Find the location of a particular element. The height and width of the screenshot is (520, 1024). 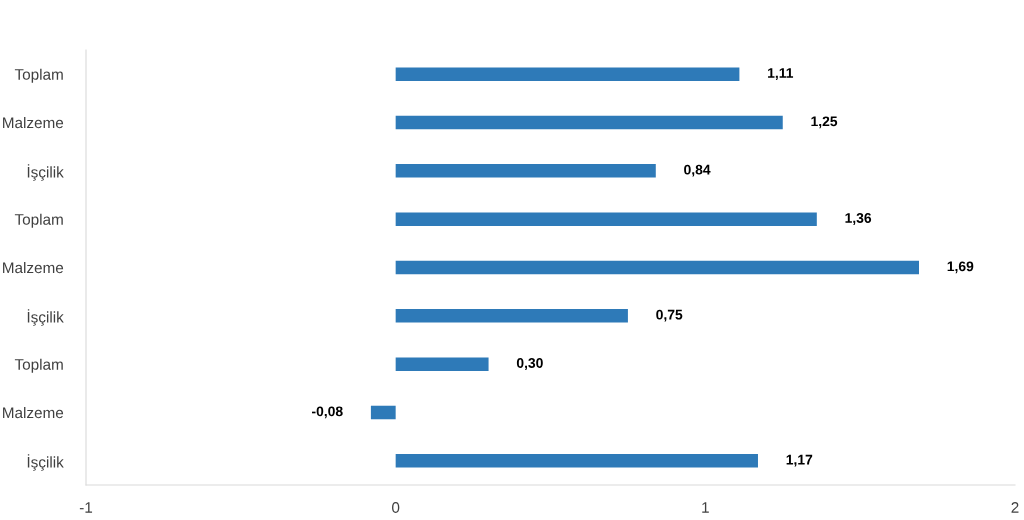

data-label: 1,36 is located at coordinates (858, 219).